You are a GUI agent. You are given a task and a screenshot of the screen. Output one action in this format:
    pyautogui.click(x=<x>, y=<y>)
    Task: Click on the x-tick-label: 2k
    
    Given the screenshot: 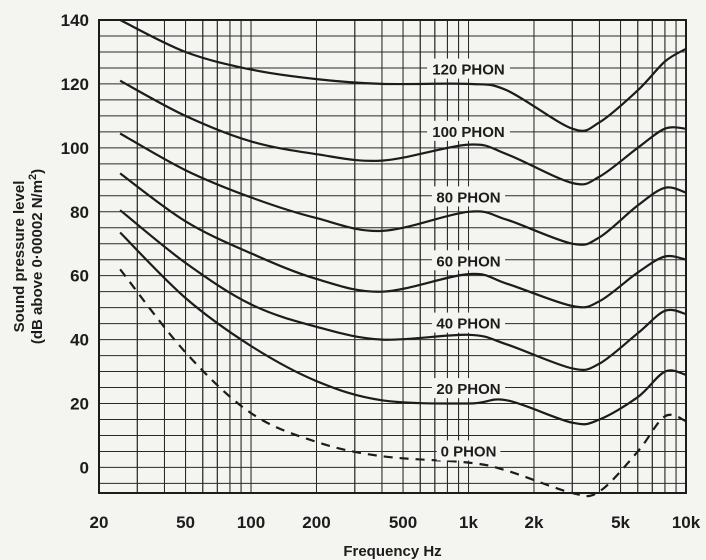 What is the action you would take?
    pyautogui.click(x=534, y=522)
    